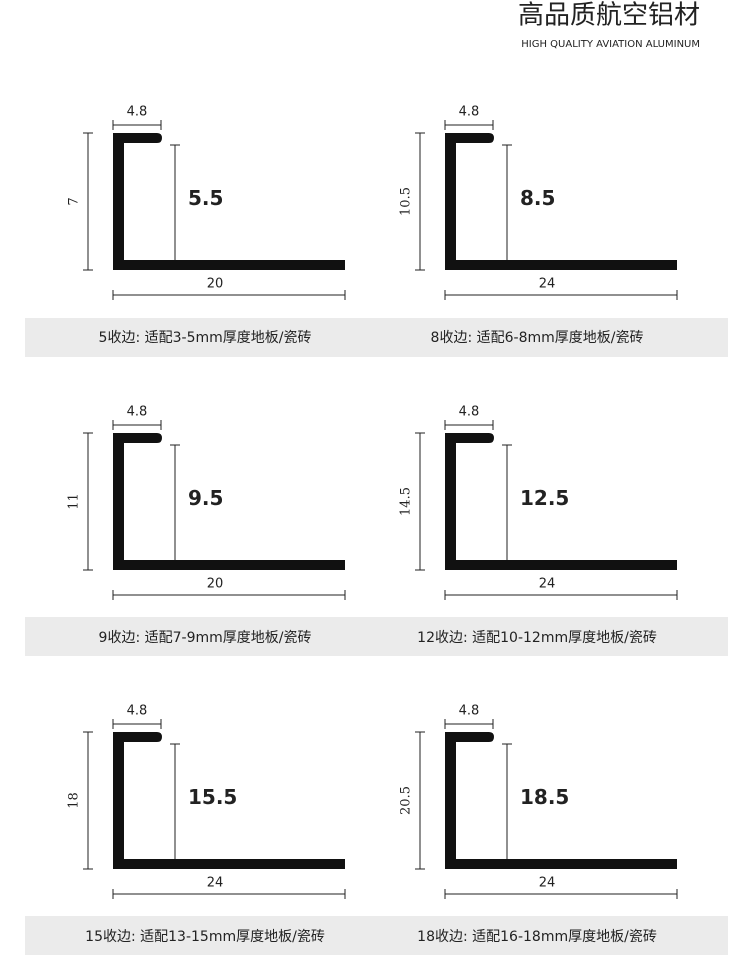 This screenshot has width=750, height=960. I want to click on height: 14.5, so click(406, 501).